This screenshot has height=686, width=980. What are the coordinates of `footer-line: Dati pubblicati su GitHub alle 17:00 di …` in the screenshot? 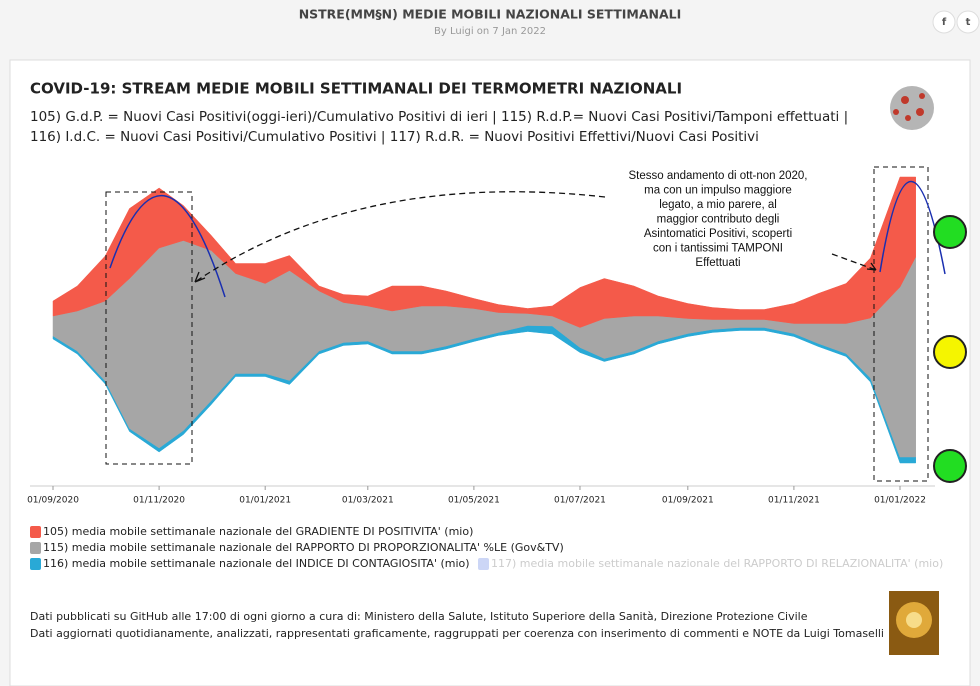 It's located at (419, 616).